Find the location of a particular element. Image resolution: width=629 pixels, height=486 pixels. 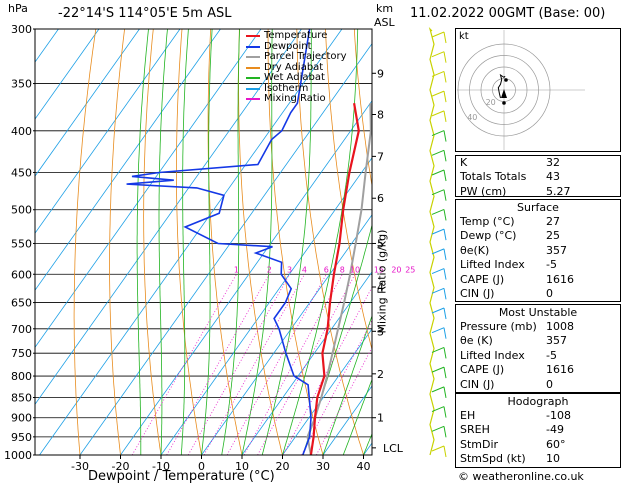

legend-item: Temperature is located at coordinates (296, 36).